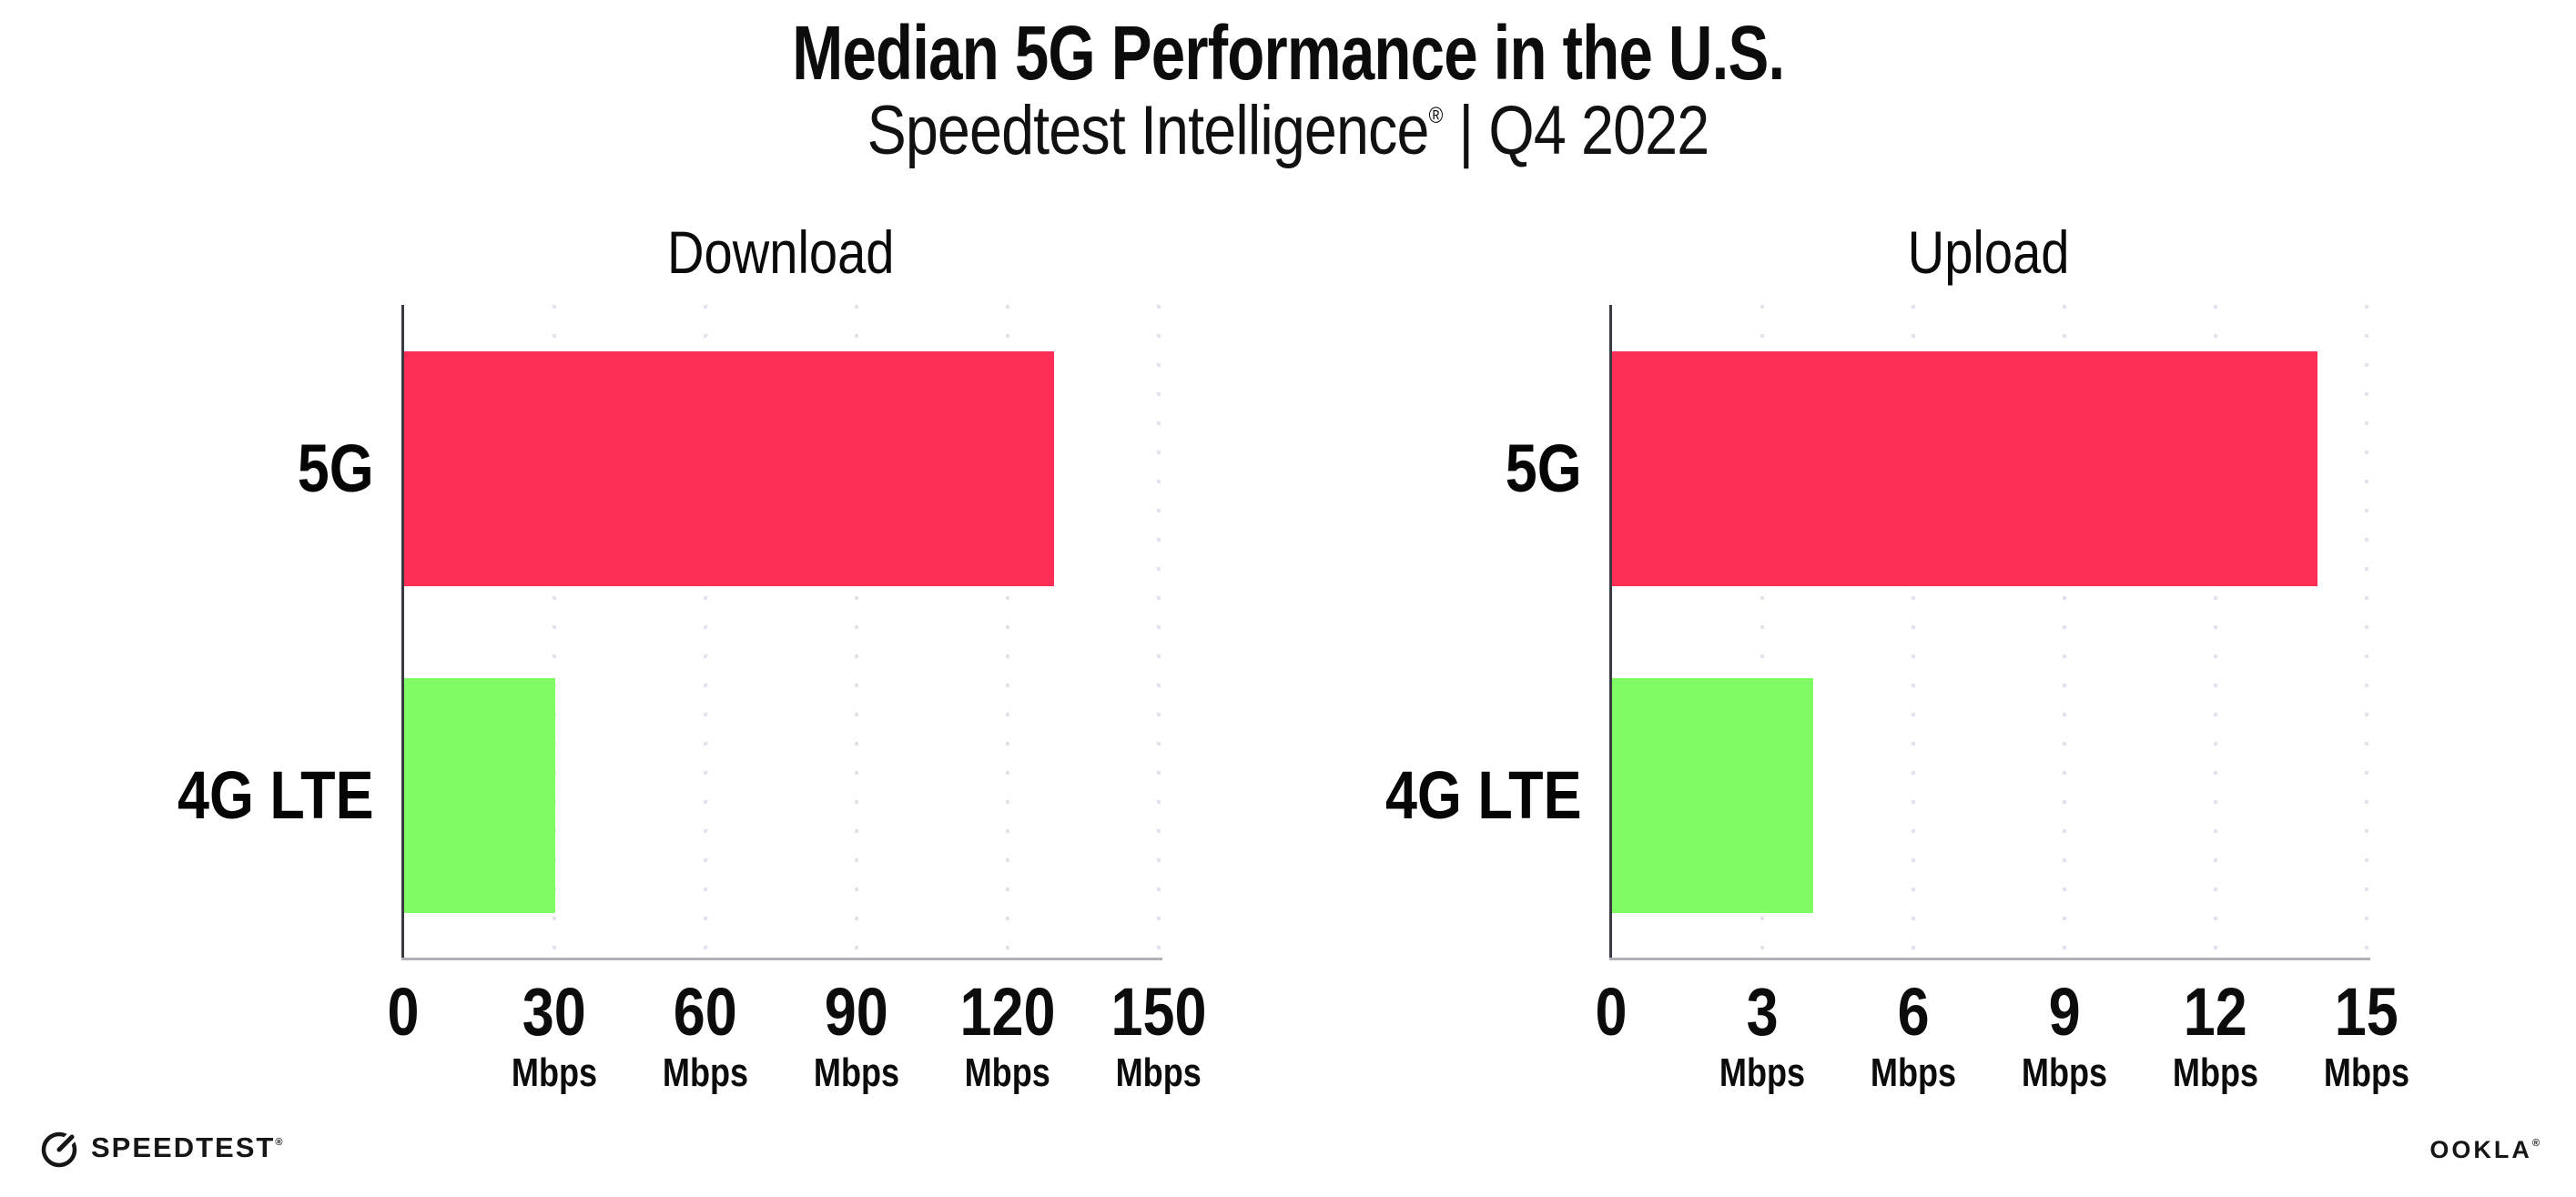  I want to click on text: 12, so click(2215, 1012).